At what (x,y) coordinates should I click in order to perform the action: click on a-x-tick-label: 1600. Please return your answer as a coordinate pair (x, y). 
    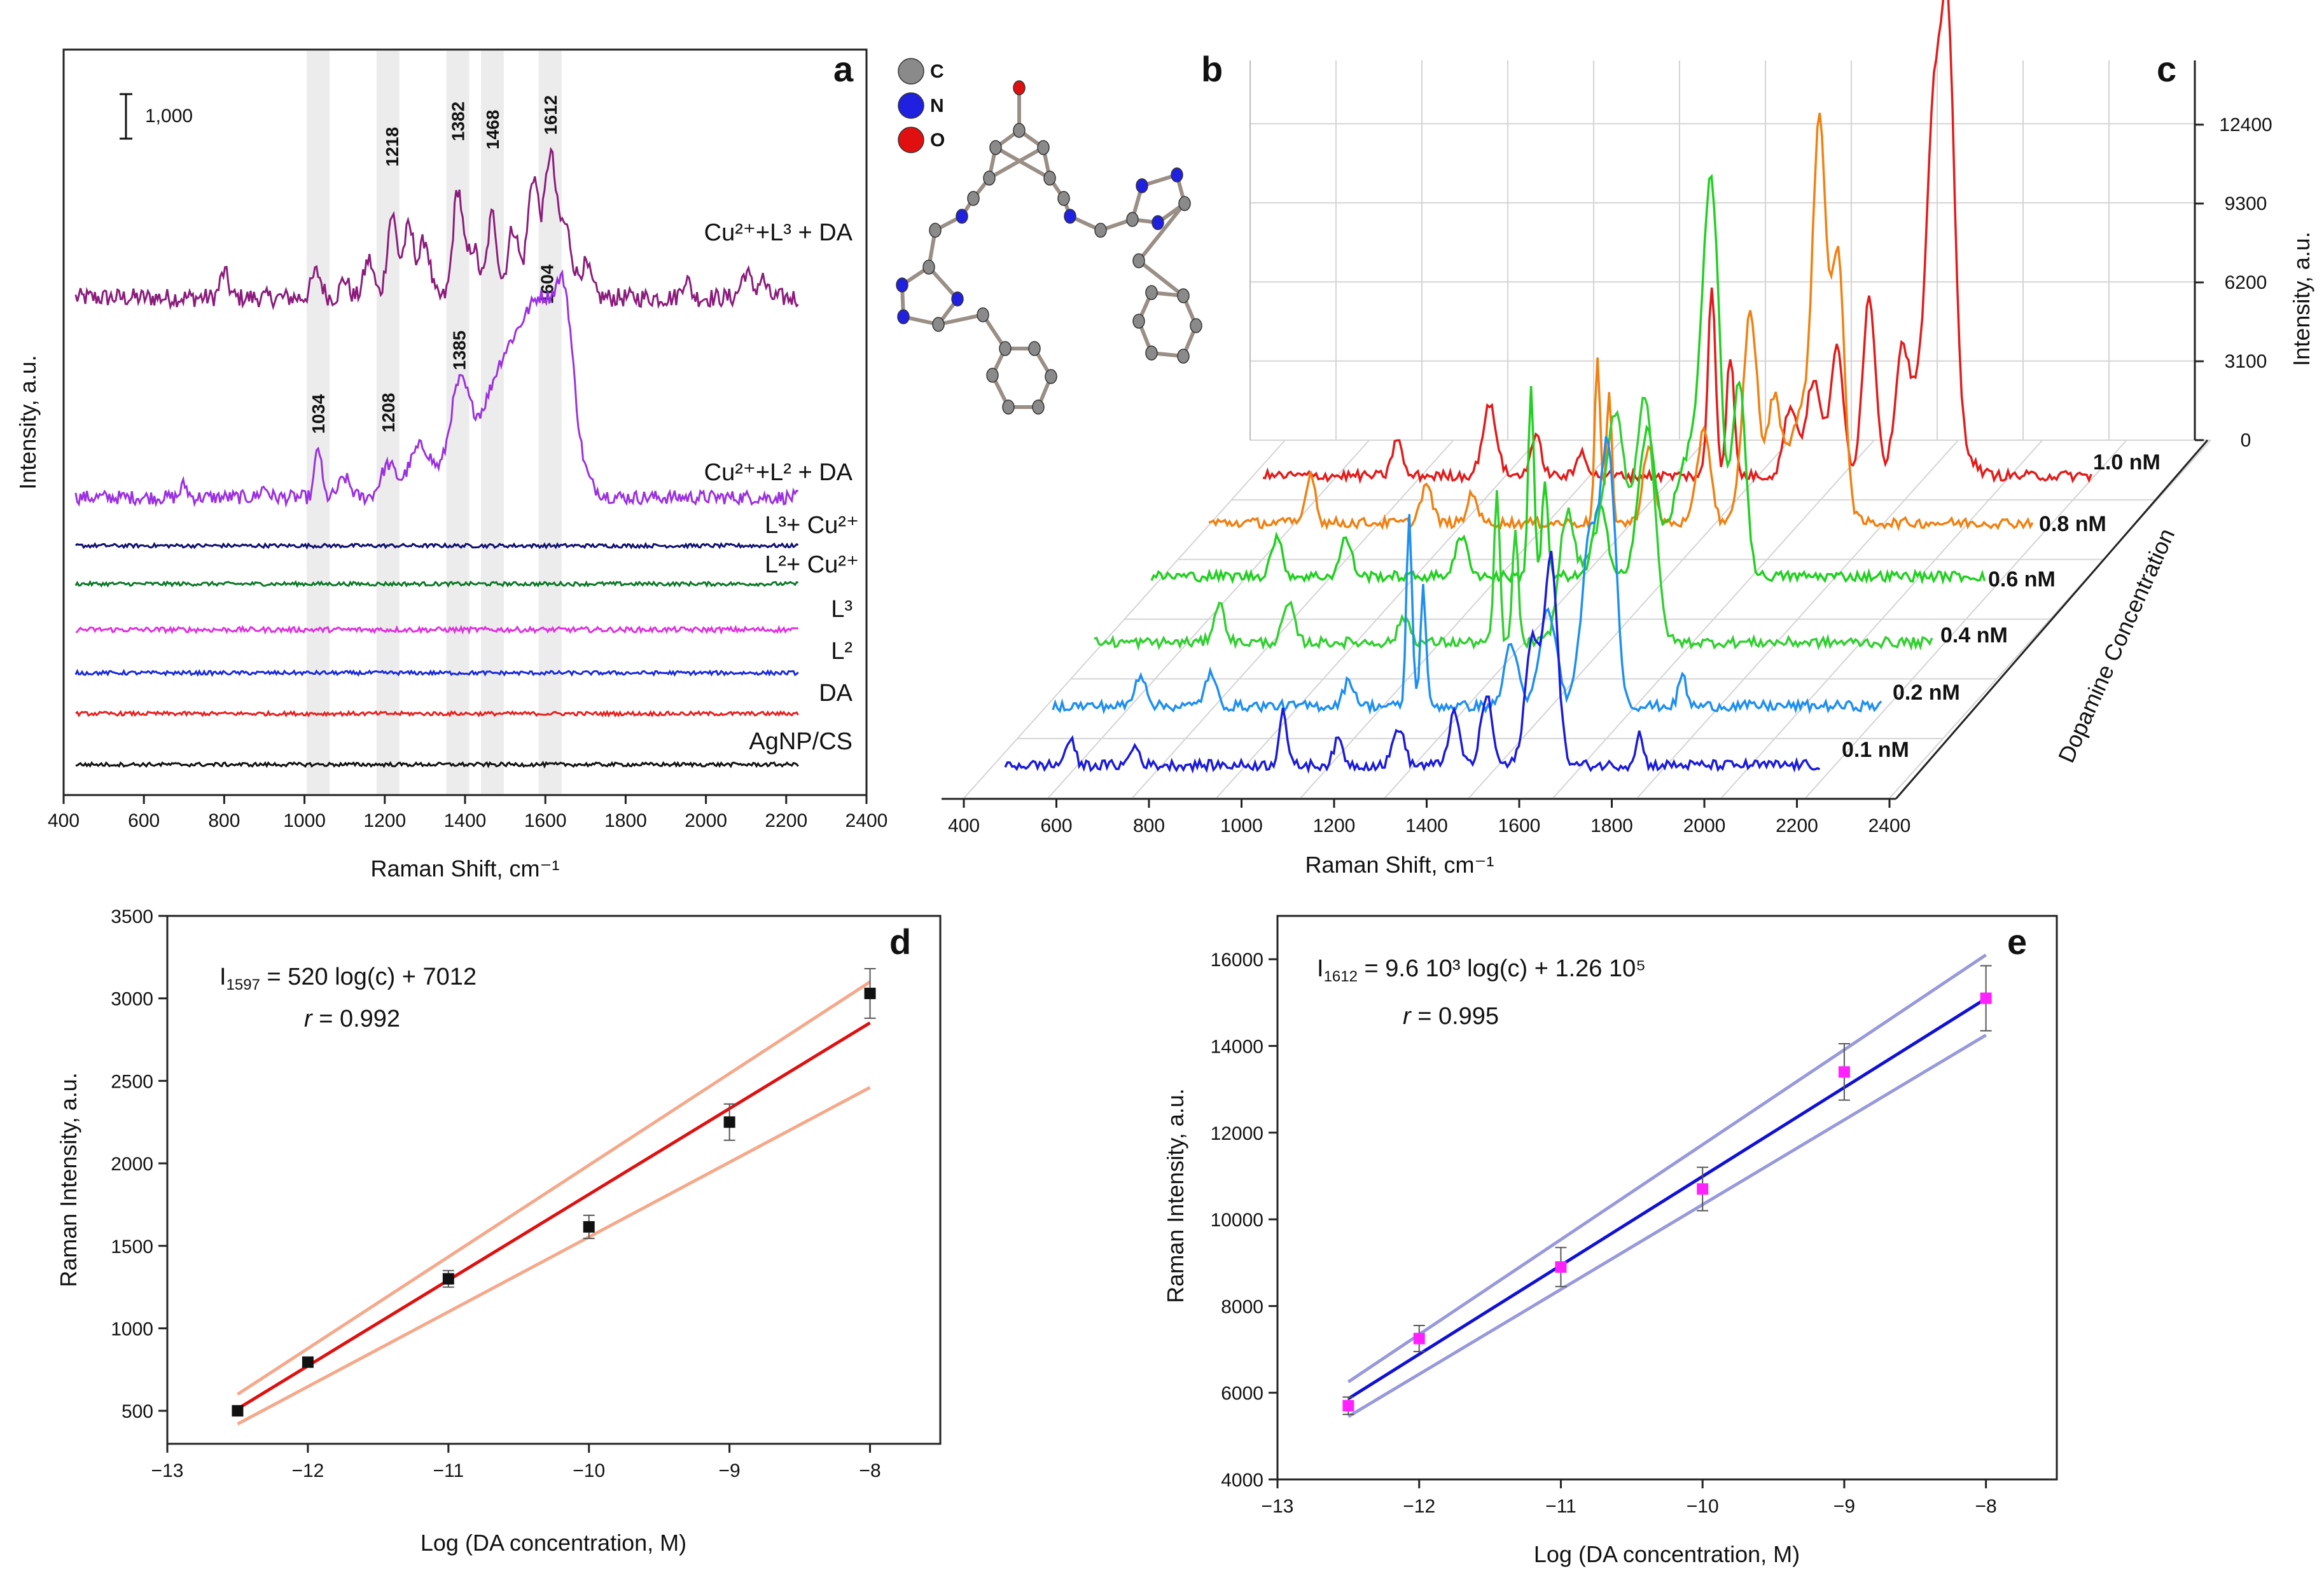
    Looking at the image, I should click on (545, 820).